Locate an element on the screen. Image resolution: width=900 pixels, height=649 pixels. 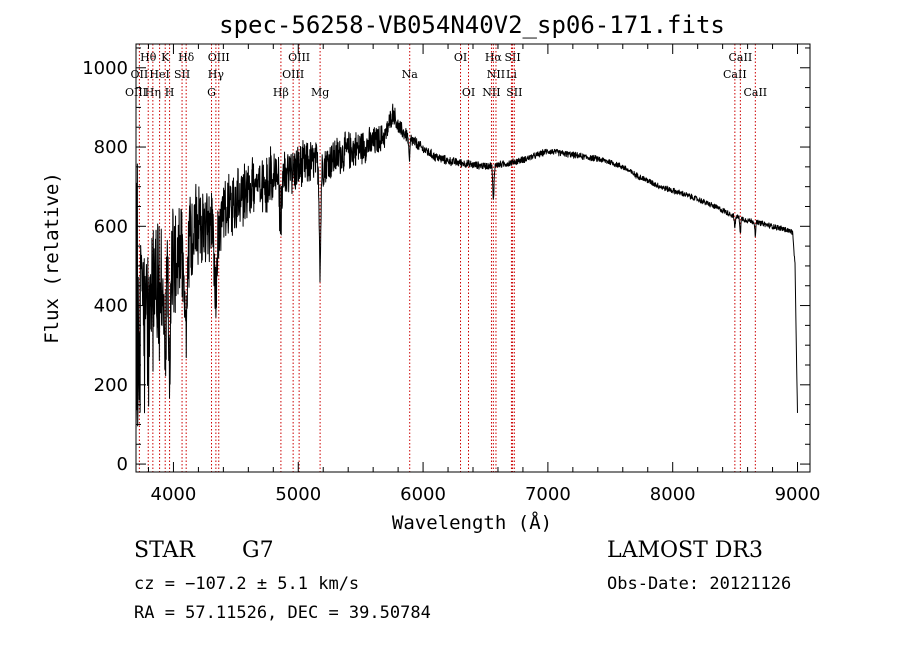
coordinates-label: RA = 57.11526, DEC = 39.50784 is located at coordinates (282, 613).